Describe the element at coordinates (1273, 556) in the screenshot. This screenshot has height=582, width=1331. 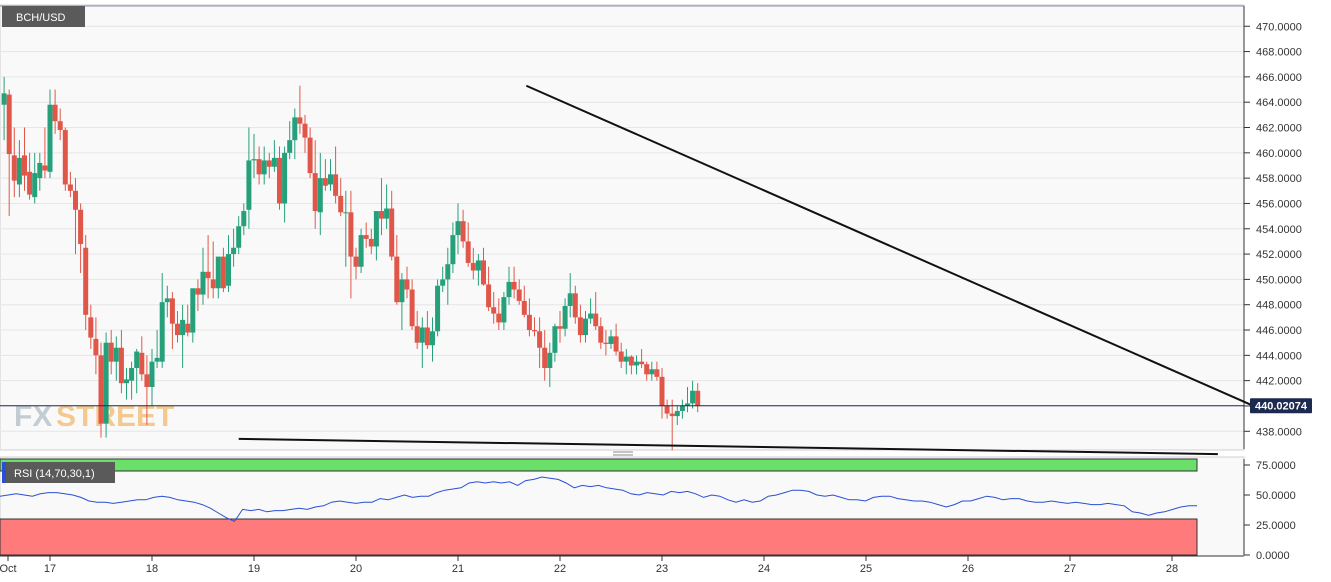
I see `rsi-tick-label: 0.0000` at that location.